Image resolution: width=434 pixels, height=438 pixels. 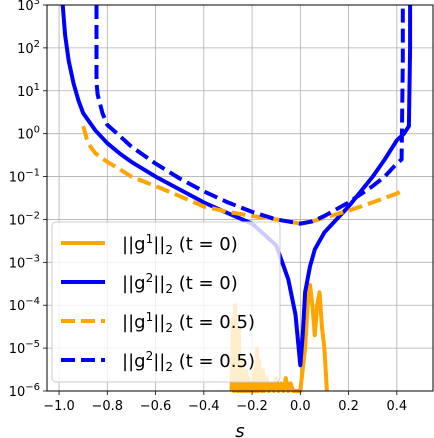 What do you see at coordinates (37, 130) in the screenshot?
I see `y-tick-exponent: 0` at bounding box center [37, 130].